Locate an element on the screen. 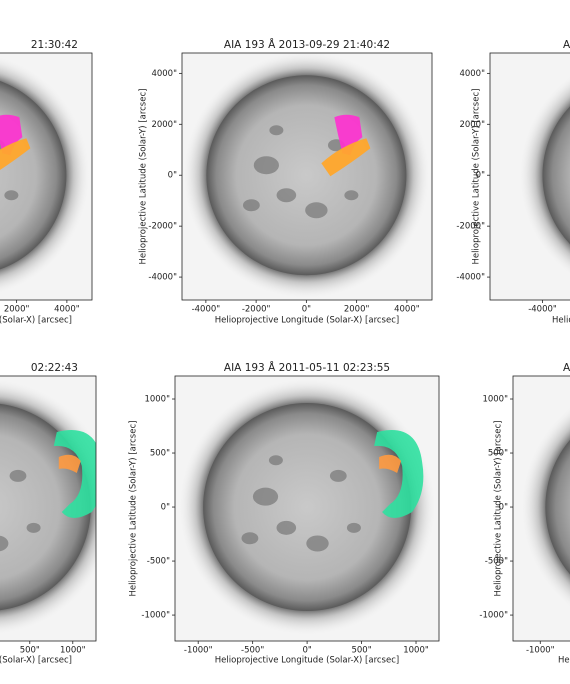 This screenshot has height=684, width=570. x-tick-label: -2000" is located at coordinates (256, 310).